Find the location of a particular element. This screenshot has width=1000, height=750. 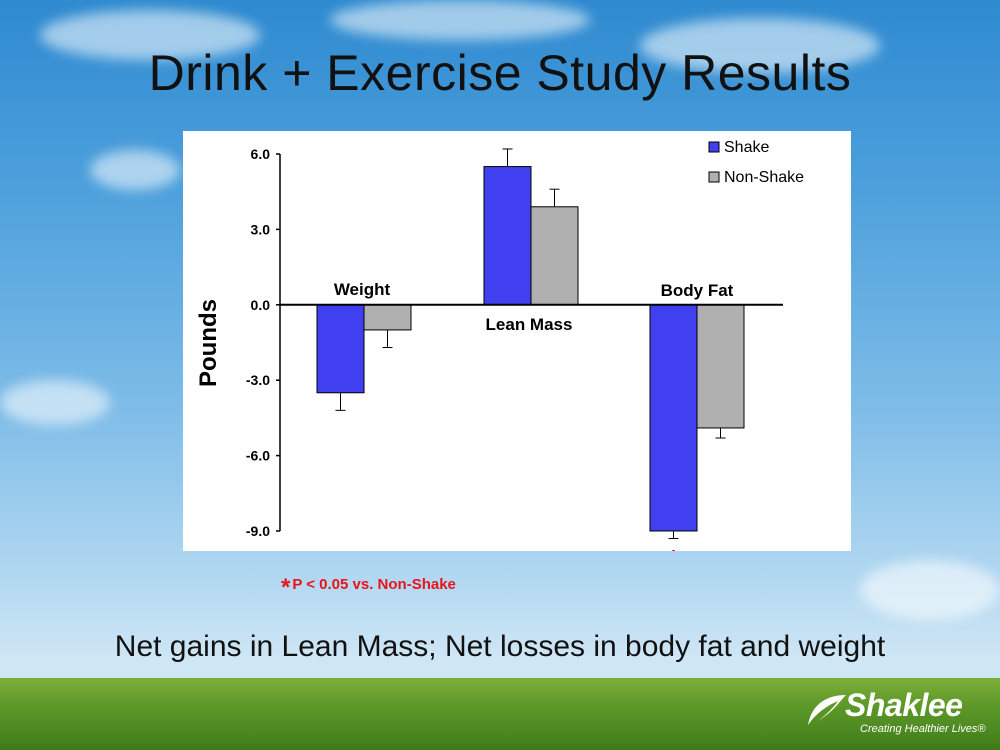

logo-name: Shaklee is located at coordinates (904, 705).